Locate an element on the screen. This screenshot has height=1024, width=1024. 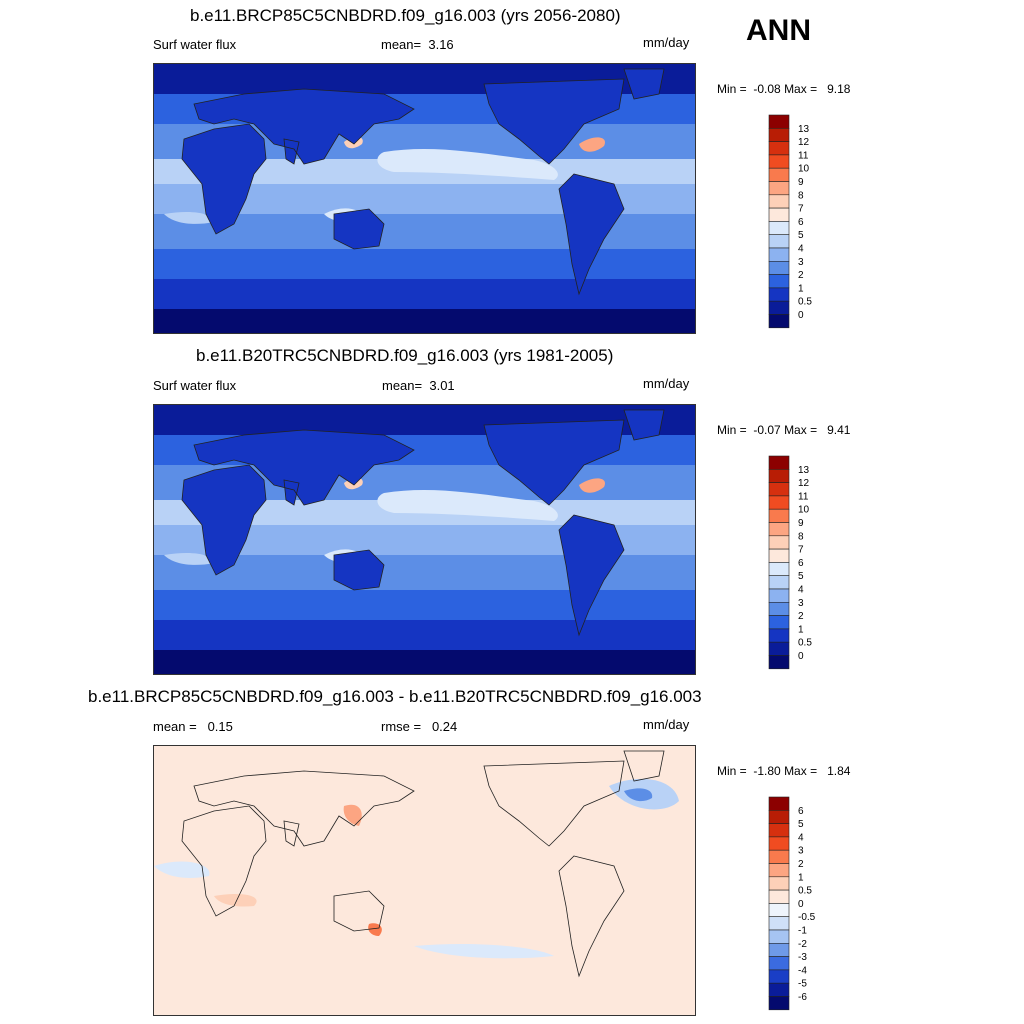
colorbar-tick-label: -6 is located at coordinates (802, 997).